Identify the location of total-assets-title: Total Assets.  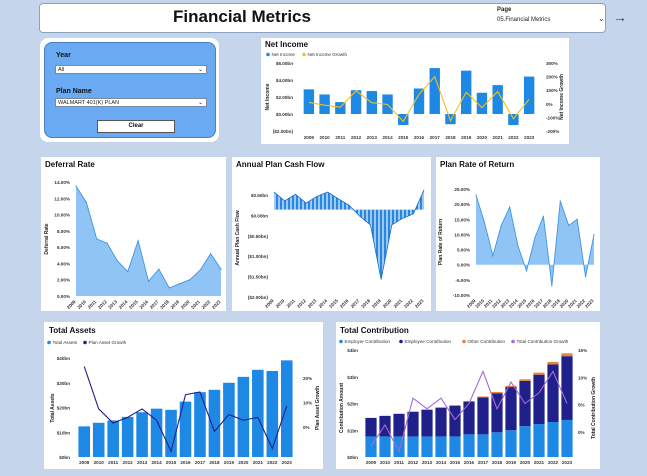
(72, 330).